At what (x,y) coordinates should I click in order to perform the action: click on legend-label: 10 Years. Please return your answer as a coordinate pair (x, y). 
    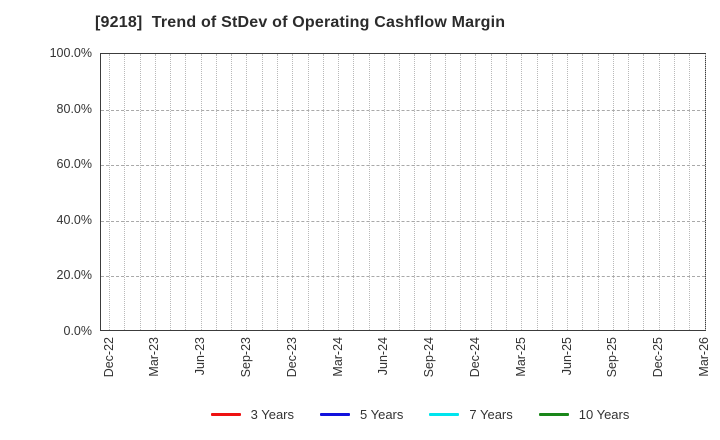
    Looking at the image, I should click on (604, 414).